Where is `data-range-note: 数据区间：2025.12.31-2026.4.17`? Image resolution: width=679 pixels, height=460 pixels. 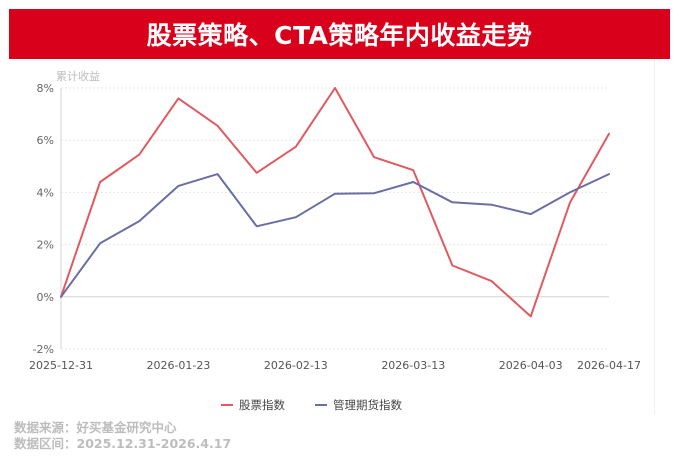
data-range-note: 数据区间：2025.12.31-2026.4.17 is located at coordinates (123, 443).